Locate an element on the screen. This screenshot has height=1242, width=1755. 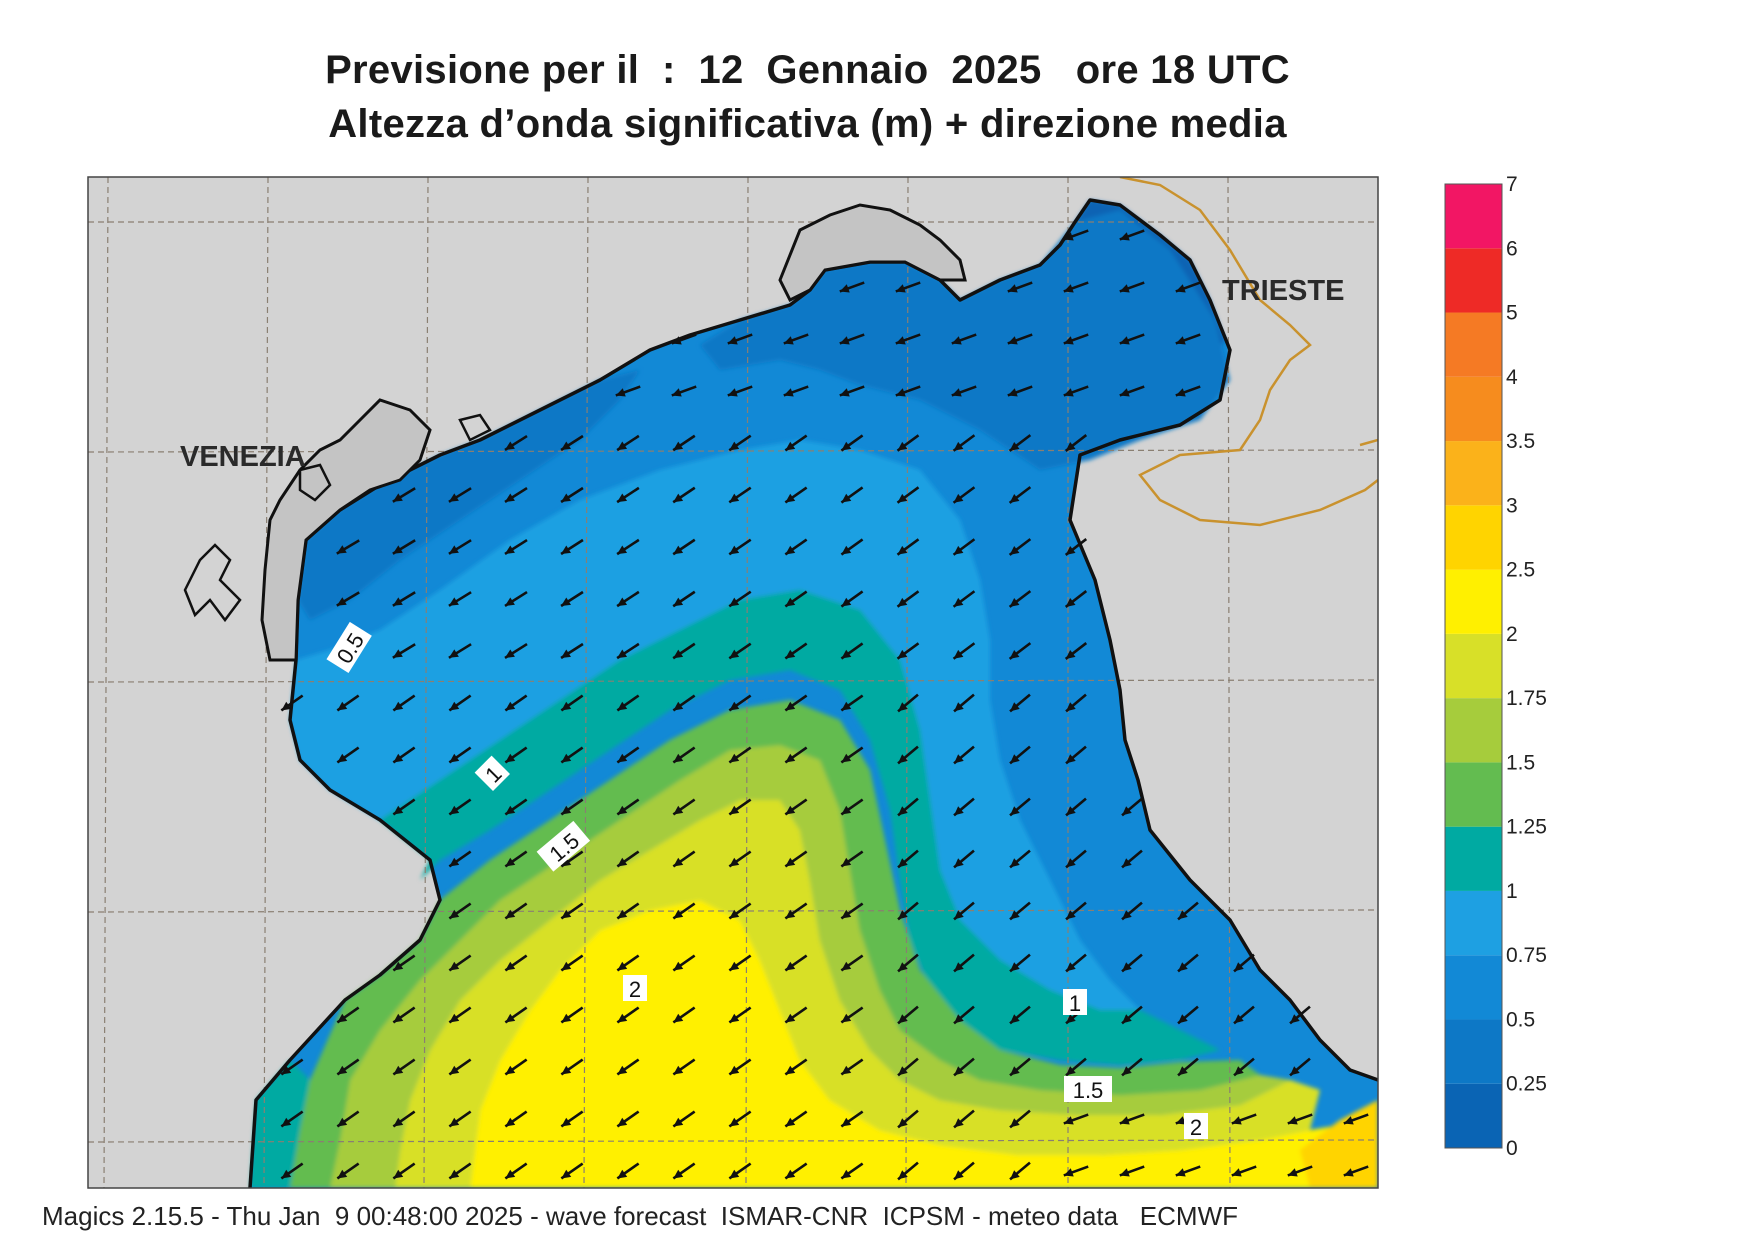
band-2.5-3 is located at coordinates (1339, 1144).